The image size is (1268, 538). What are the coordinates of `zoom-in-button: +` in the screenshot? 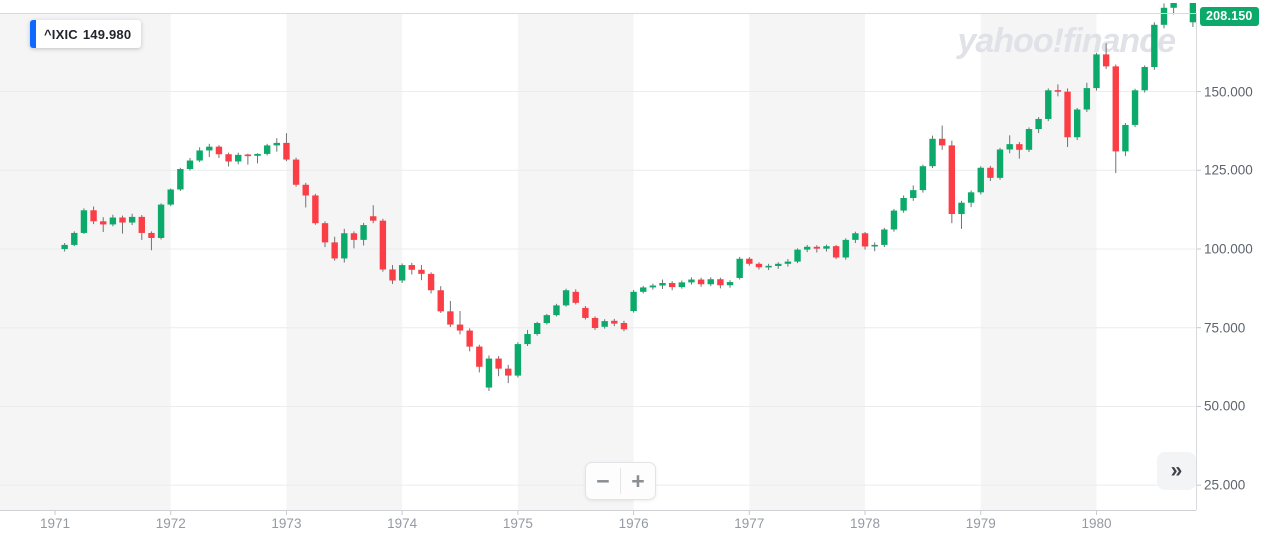 It's located at (638, 480).